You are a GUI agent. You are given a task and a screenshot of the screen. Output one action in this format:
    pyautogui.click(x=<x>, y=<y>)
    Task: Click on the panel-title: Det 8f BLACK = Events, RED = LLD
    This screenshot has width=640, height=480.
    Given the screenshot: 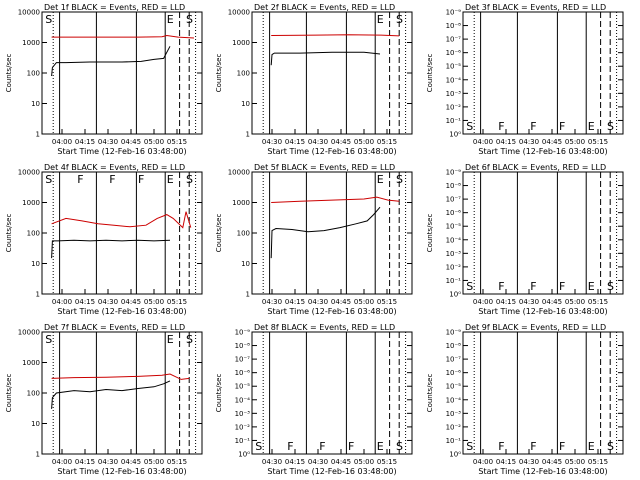 What is the action you would take?
    pyautogui.click(x=324, y=327)
    